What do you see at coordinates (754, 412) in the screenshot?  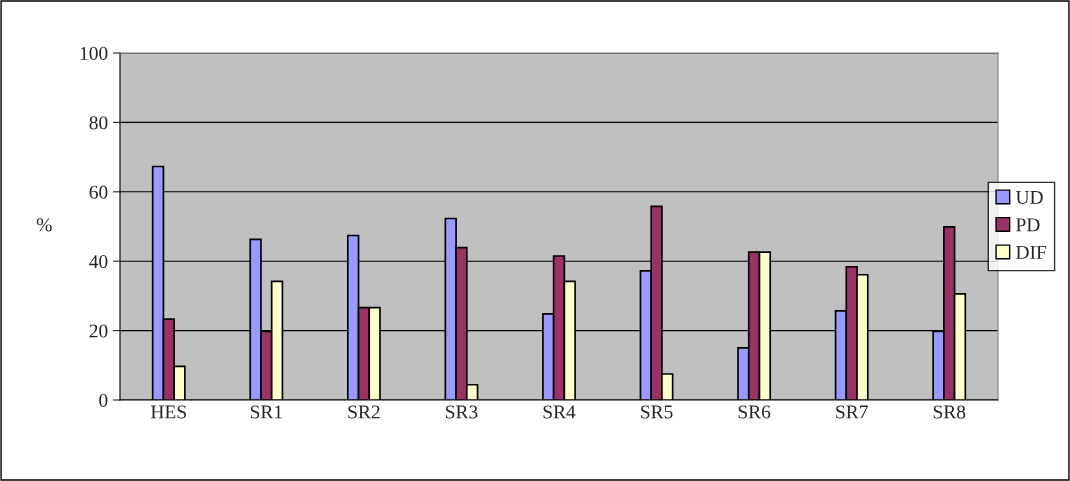 I see `x-tick-label: SR6` at bounding box center [754, 412].